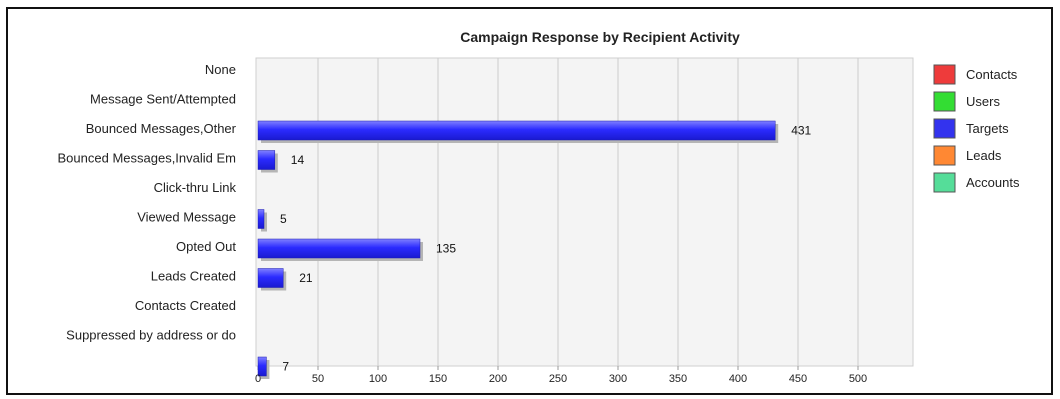 The height and width of the screenshot is (399, 1060). I want to click on x-tick-label: 200, so click(498, 379).